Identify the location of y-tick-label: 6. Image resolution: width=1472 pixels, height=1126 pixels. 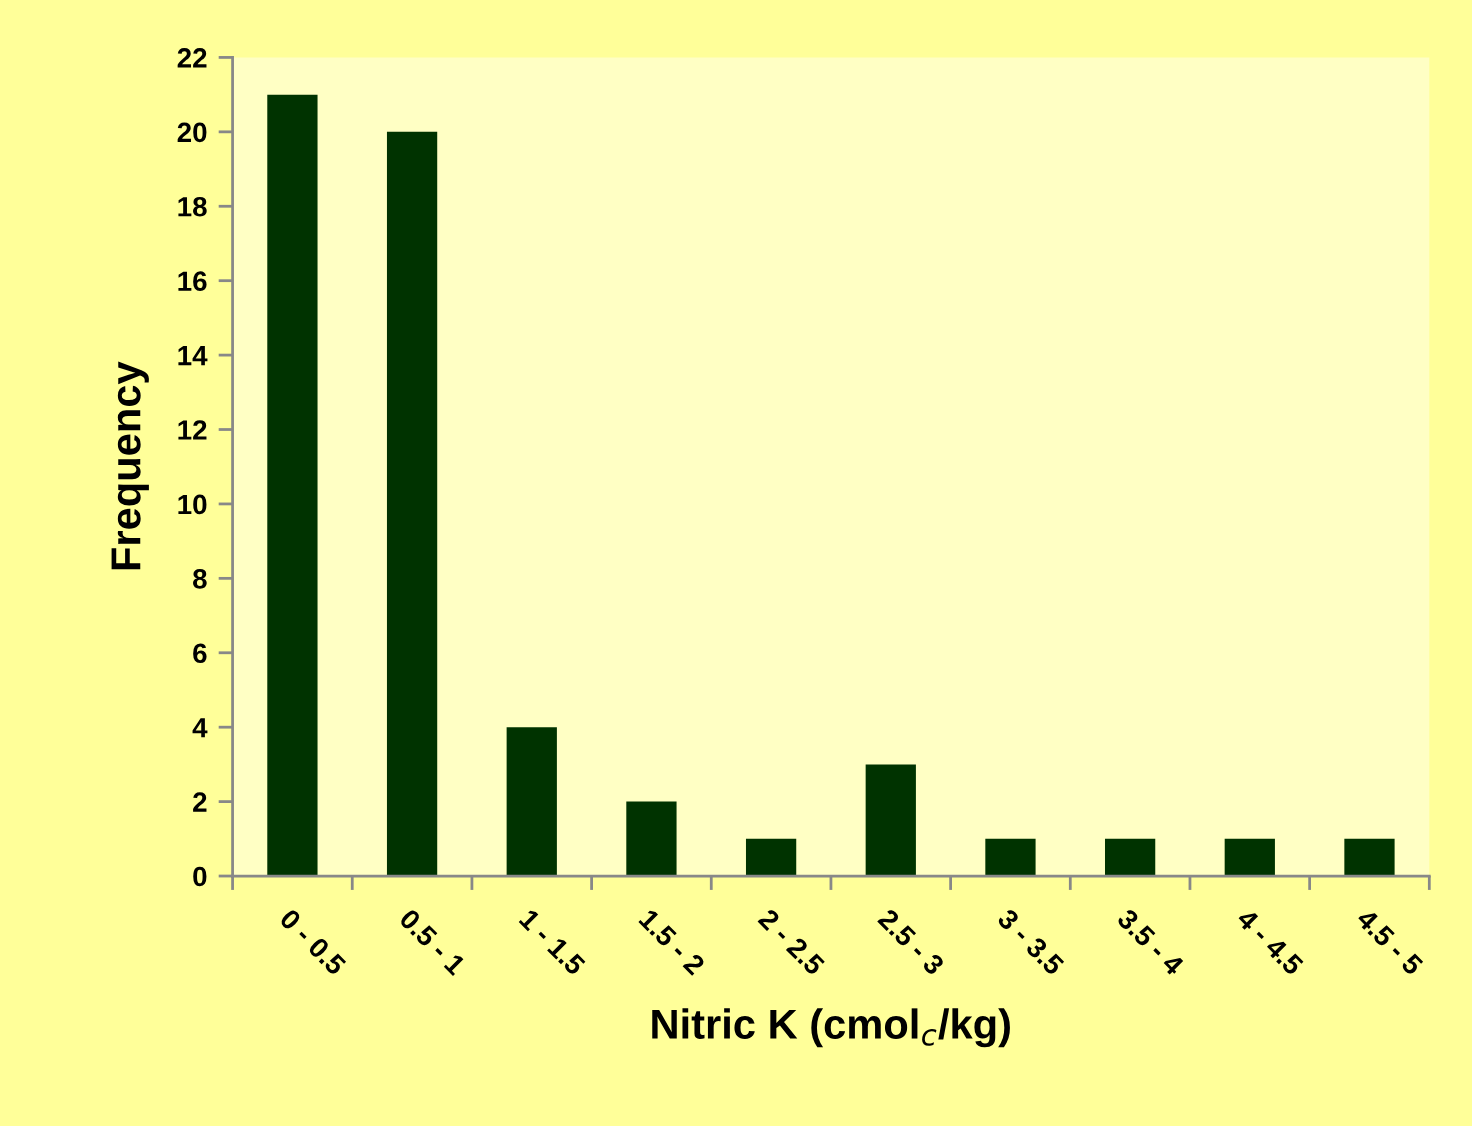
(200, 653).